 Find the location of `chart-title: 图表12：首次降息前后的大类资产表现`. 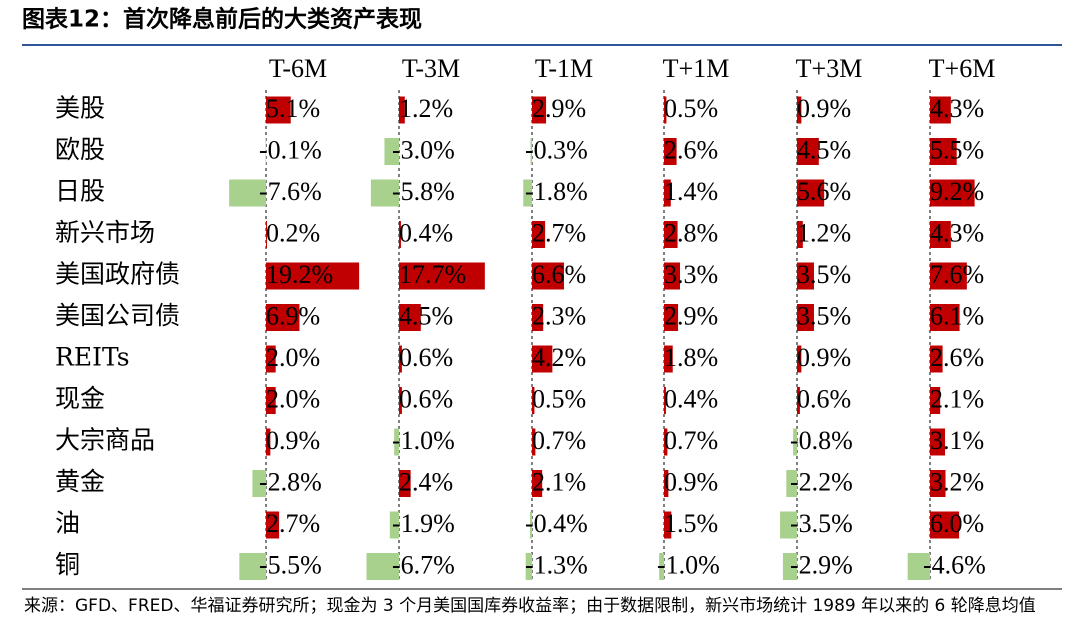

chart-title: 图表12：首次降息前后的大类资产表现 is located at coordinates (222, 19).